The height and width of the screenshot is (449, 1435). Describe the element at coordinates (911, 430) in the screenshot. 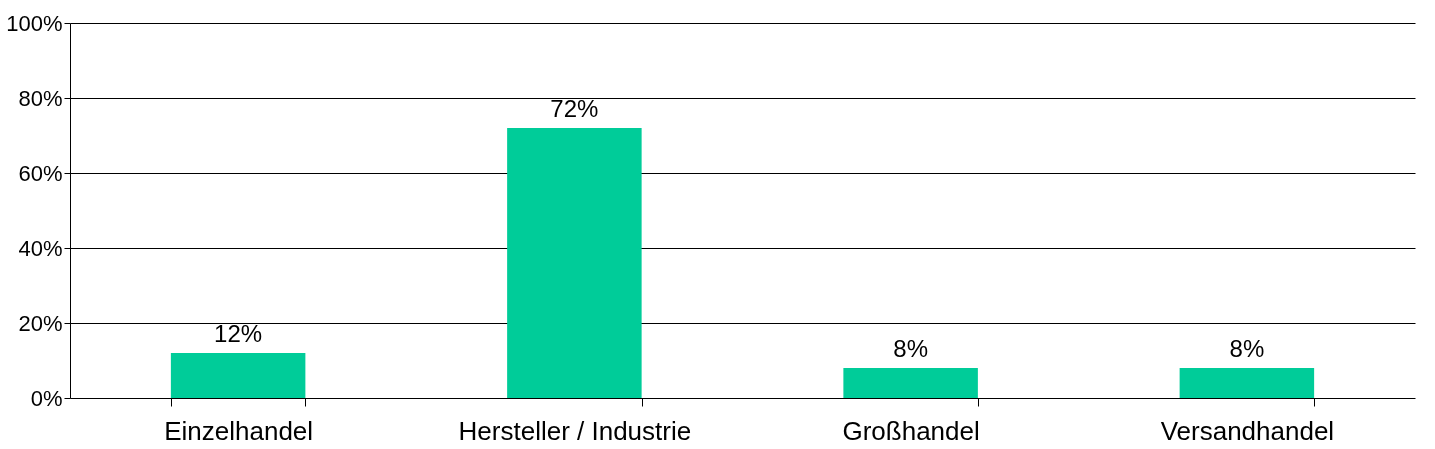

I see `x-tick-label: Großhandel` at that location.